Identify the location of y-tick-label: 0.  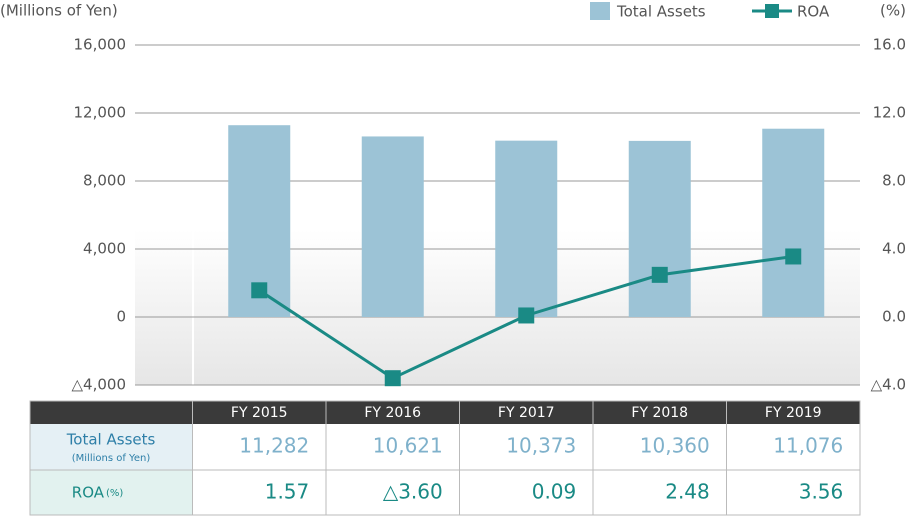
(121, 317).